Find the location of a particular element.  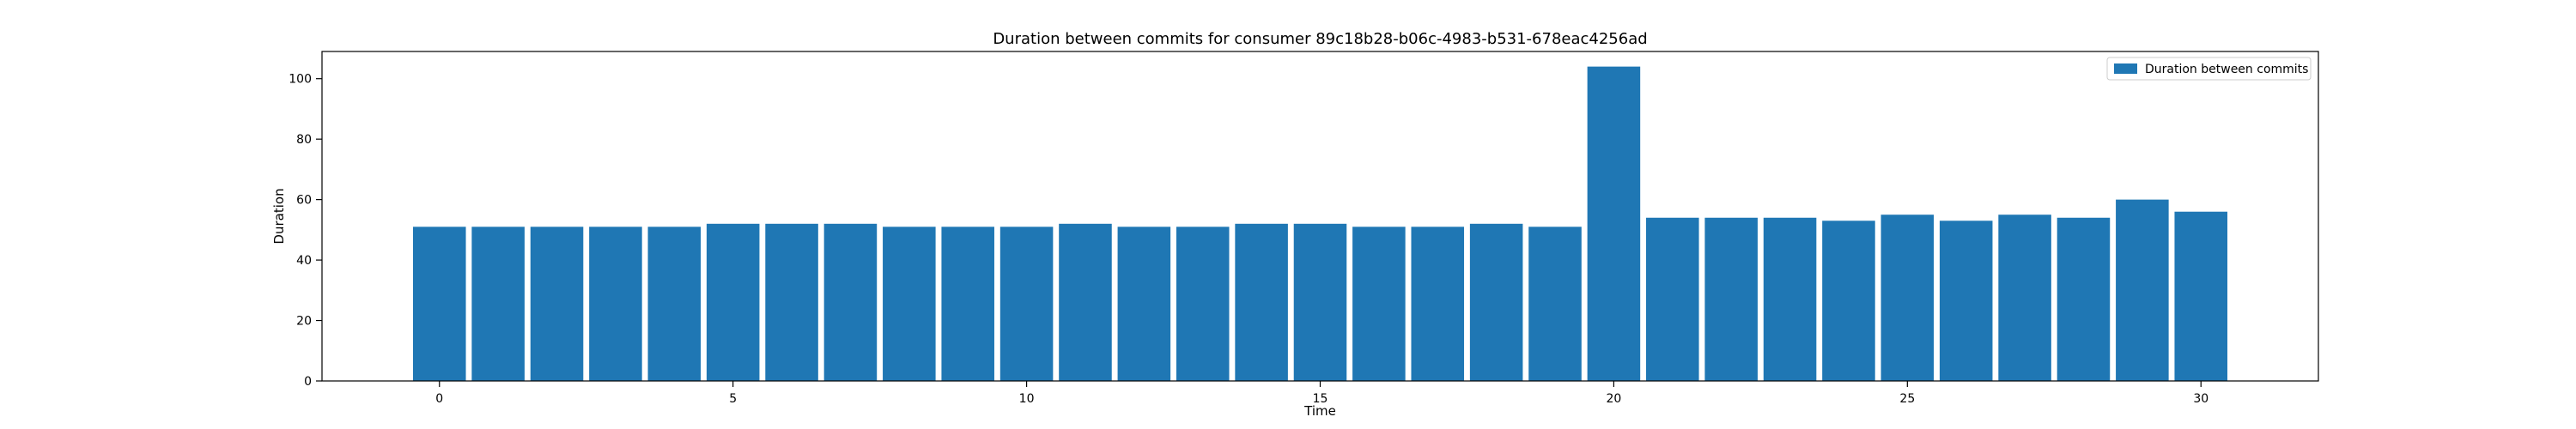

x-tick-label-5: 5 is located at coordinates (733, 399).